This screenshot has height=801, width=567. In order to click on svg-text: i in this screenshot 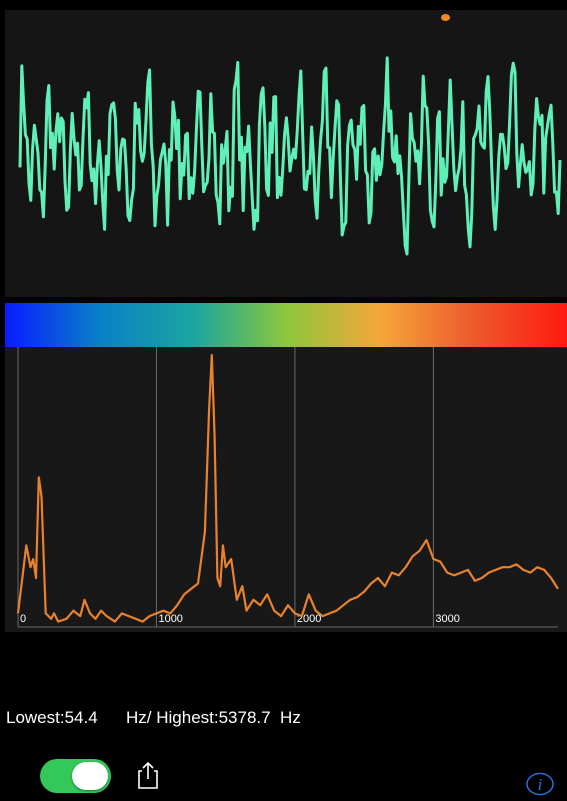, I will do `click(540, 784)`.